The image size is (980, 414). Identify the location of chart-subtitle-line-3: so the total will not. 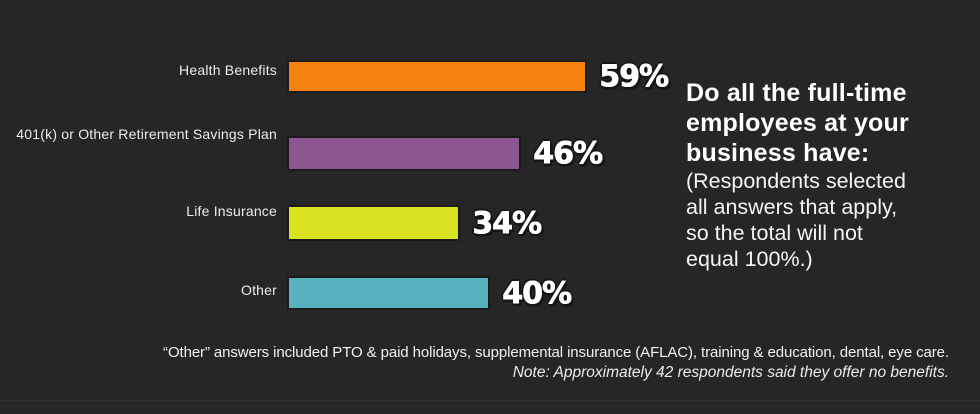
(774, 233).